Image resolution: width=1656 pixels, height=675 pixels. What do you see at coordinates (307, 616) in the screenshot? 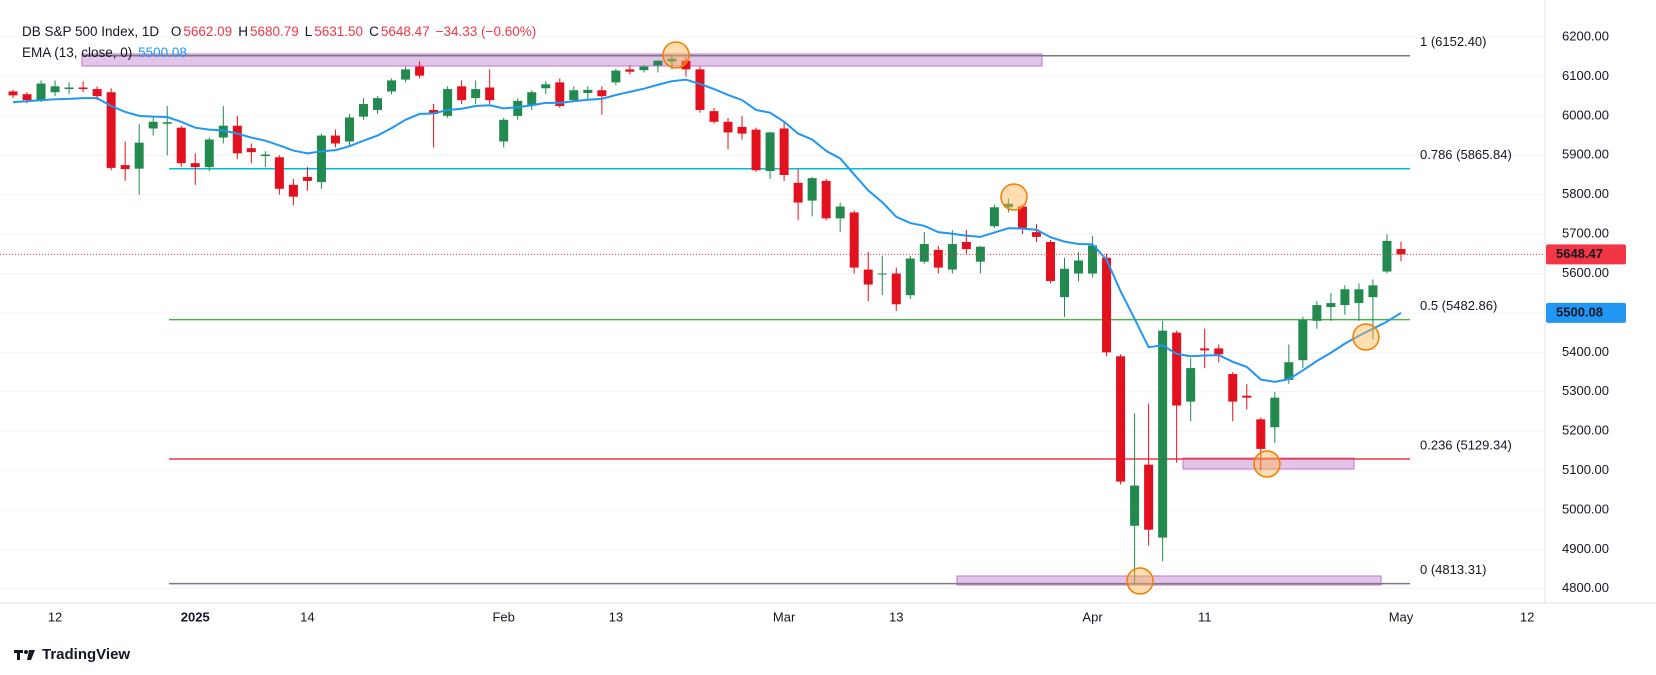
I see `x-tick-label: 14` at bounding box center [307, 616].